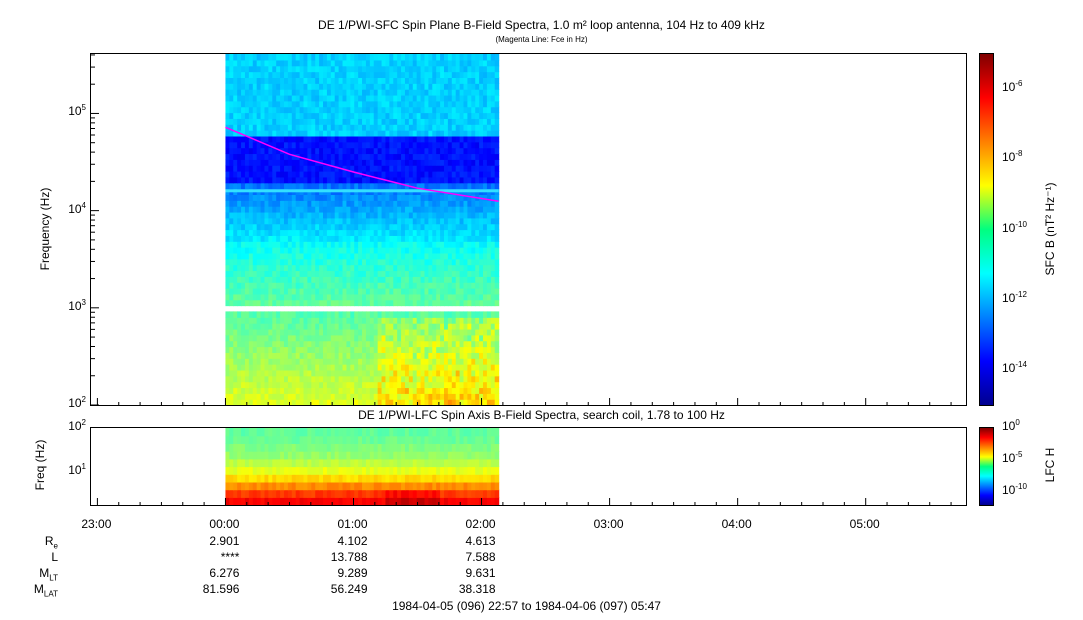  I want to click on x-tick-label: 03:00, so click(608, 524).